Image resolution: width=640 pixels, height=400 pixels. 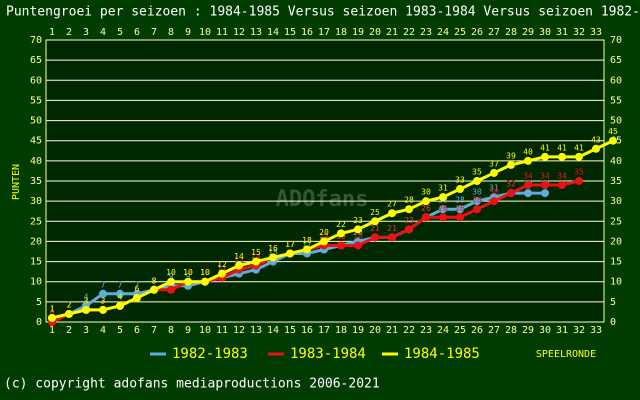 I want to click on x-tick-label: 25, so click(x=460, y=330).